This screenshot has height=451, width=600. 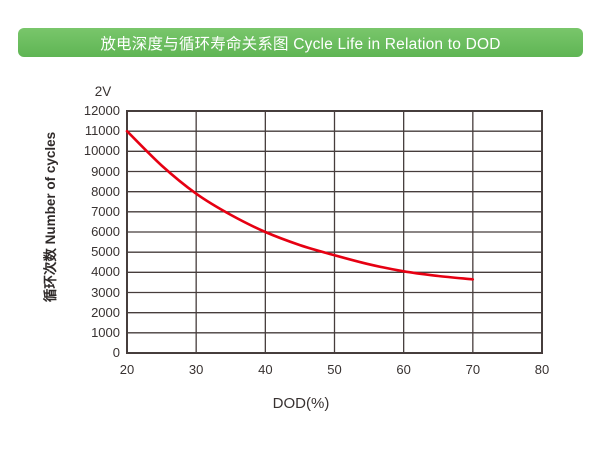 I want to click on x-tick-label: 30, so click(x=196, y=369).